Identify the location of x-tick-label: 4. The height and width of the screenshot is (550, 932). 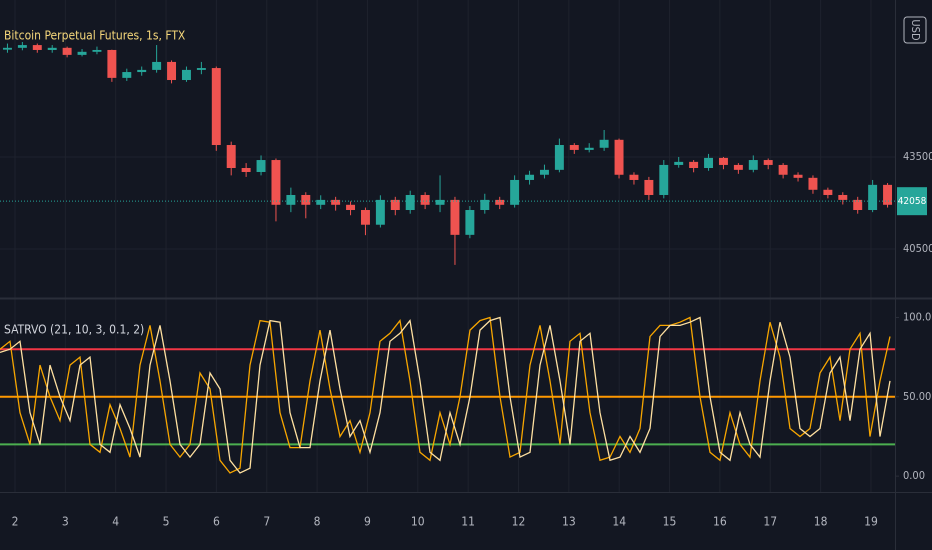
(115, 522).